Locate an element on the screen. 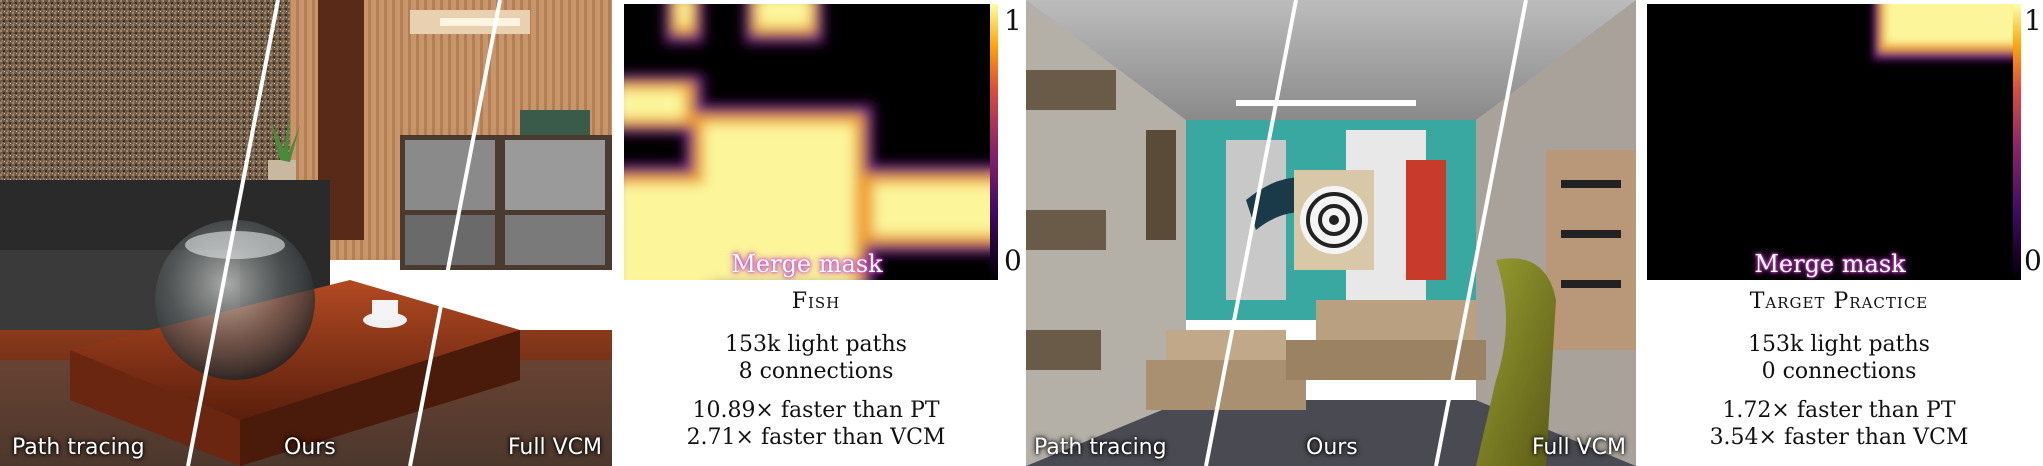 The height and width of the screenshot is (466, 2043). fish-stat-light-paths: 153k light paths is located at coordinates (816, 344).